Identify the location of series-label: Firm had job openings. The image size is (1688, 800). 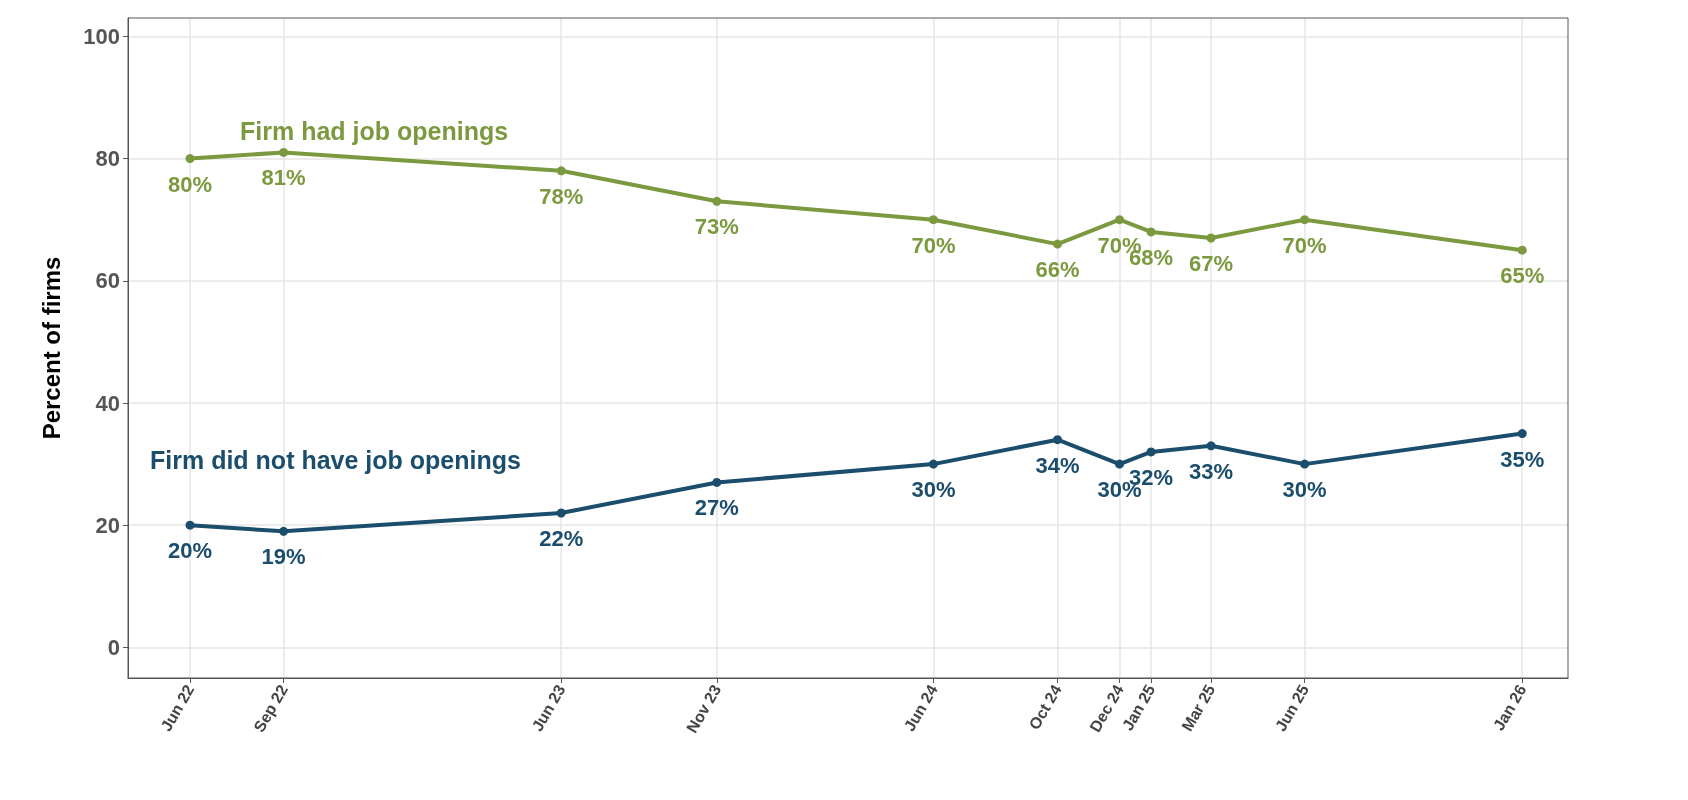
(374, 131).